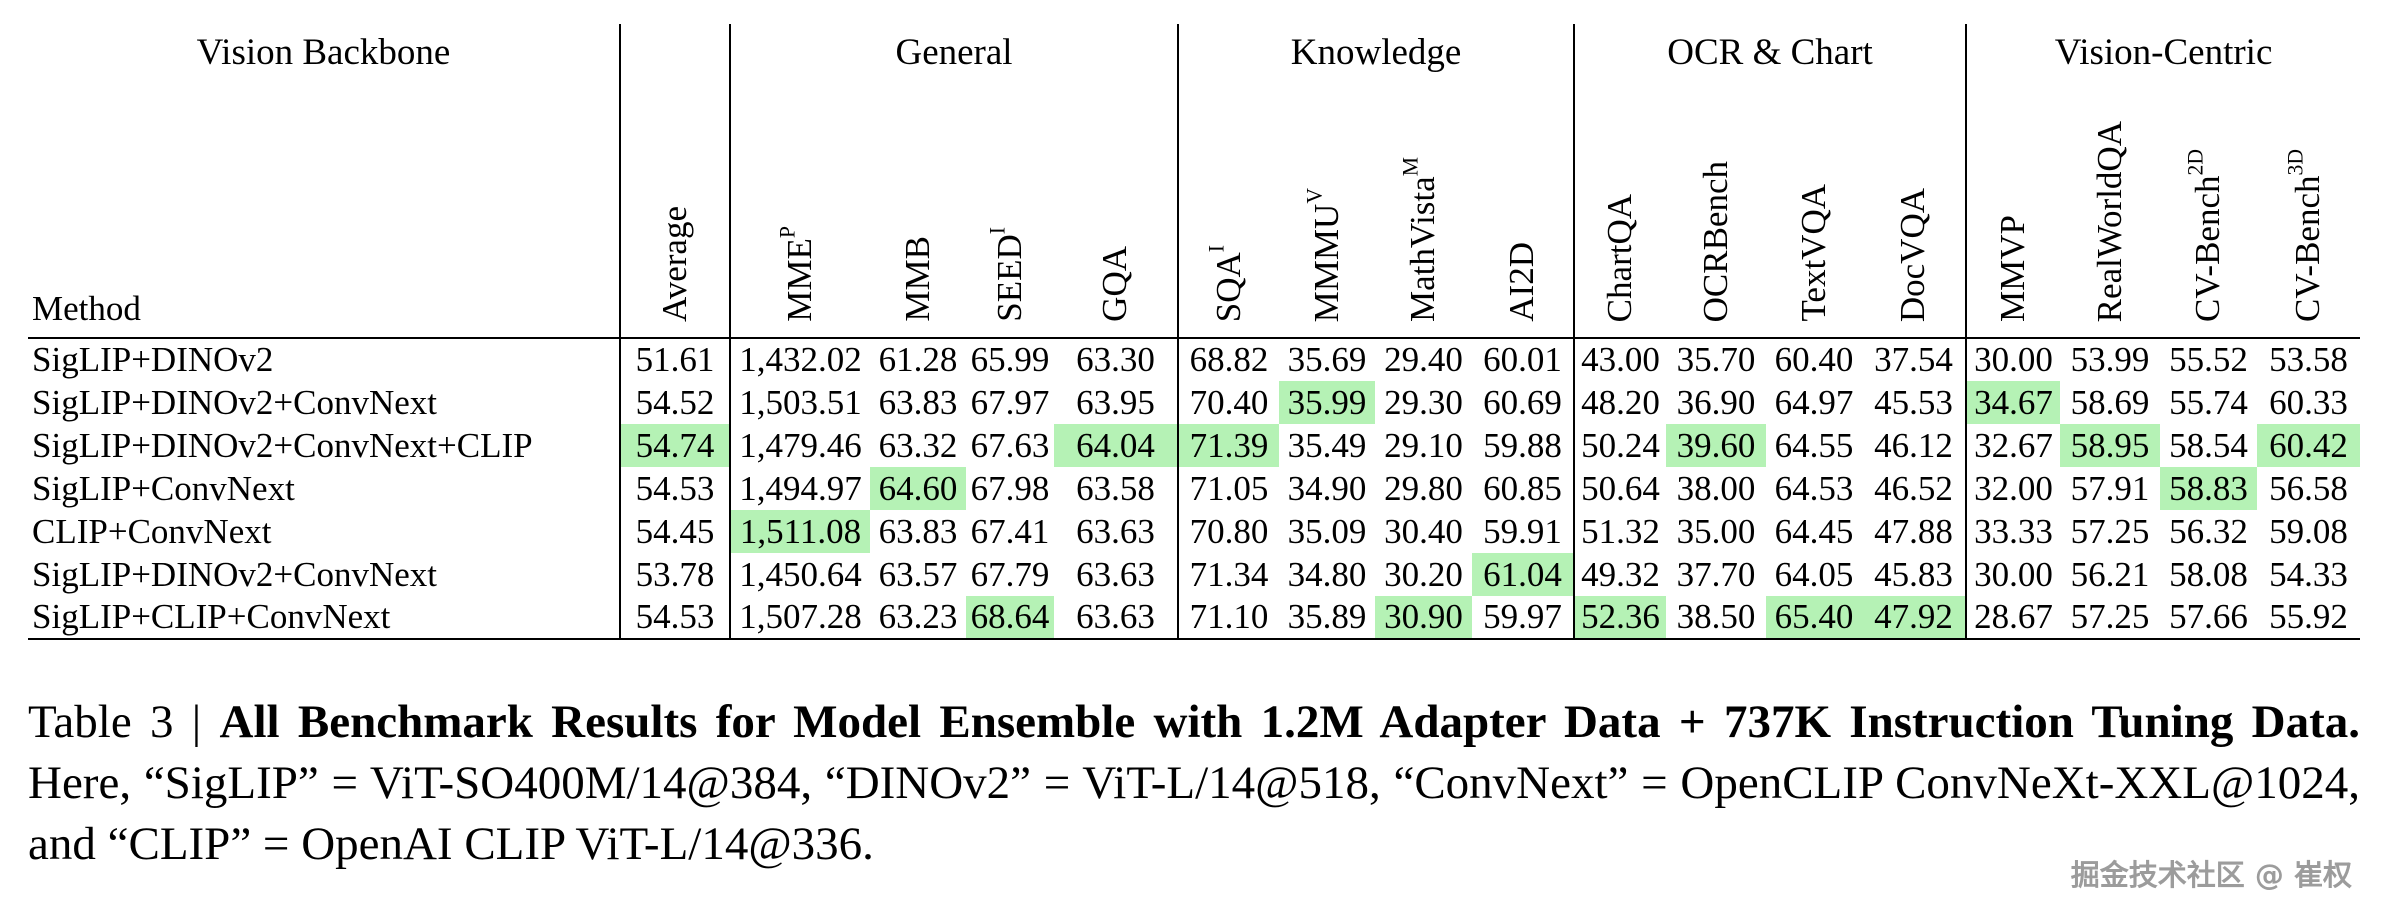 This screenshot has width=2386, height=902. What do you see at coordinates (1228, 531) in the screenshot?
I see `value-cell: 70.80` at bounding box center [1228, 531].